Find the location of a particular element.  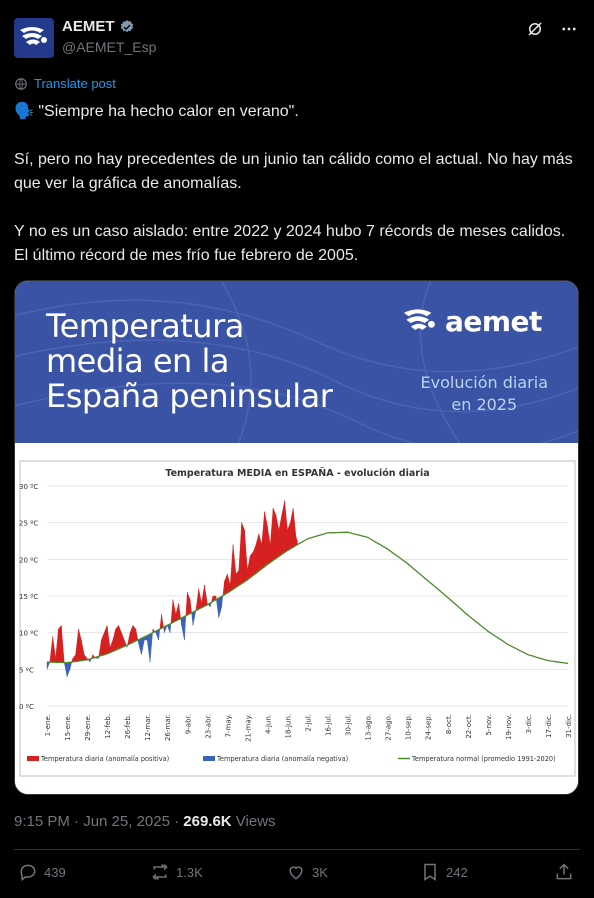

x-tick-label: 5-nov. is located at coordinates (489, 725).